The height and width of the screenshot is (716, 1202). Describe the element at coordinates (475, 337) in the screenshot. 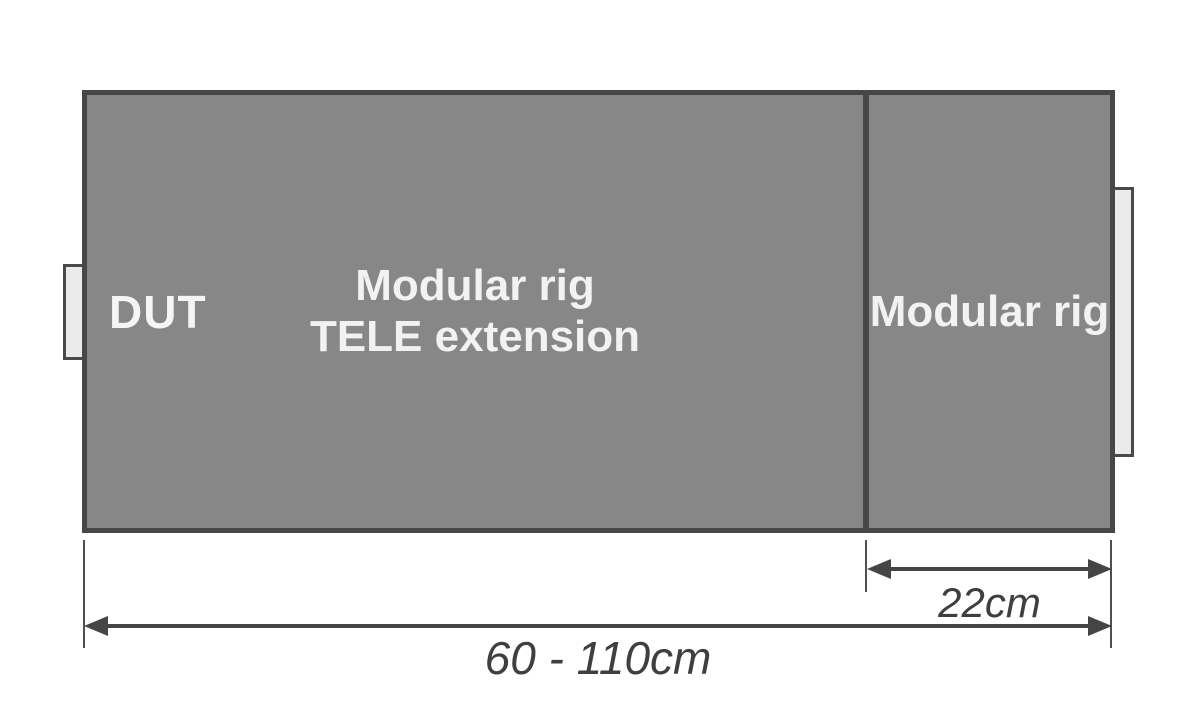

I see `tele-extension-label-line2: TELE extension` at that location.